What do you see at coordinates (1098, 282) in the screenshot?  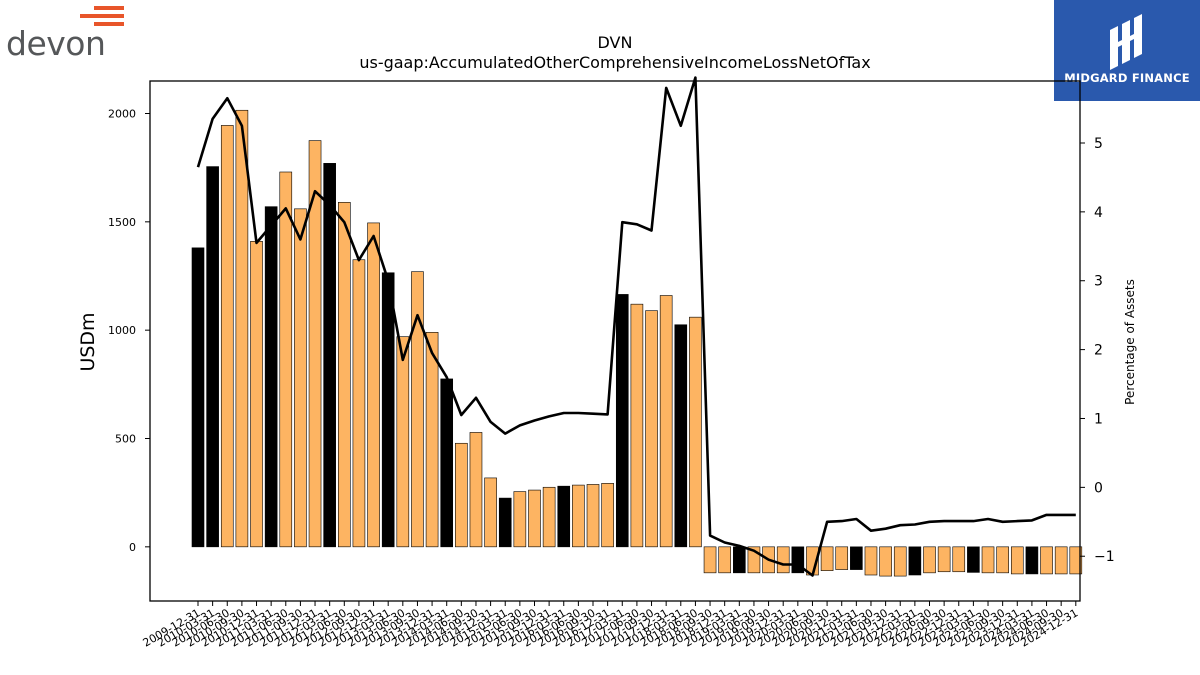 I see `y2-tick-label: 3` at bounding box center [1098, 282].